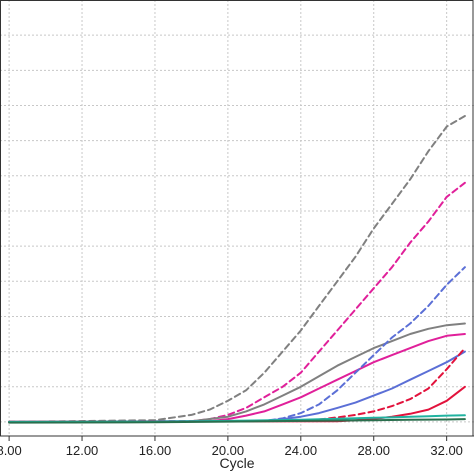 This screenshot has height=474, width=474. What do you see at coordinates (373, 450) in the screenshot?
I see `x-tick-label: 28.00` at bounding box center [373, 450].